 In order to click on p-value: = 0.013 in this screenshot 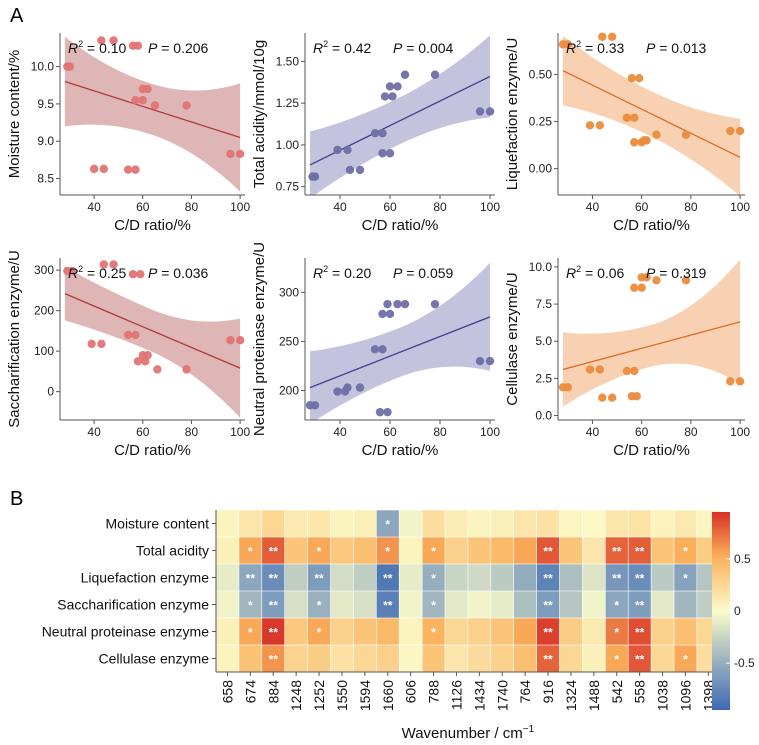, I will do `click(680, 48)`.